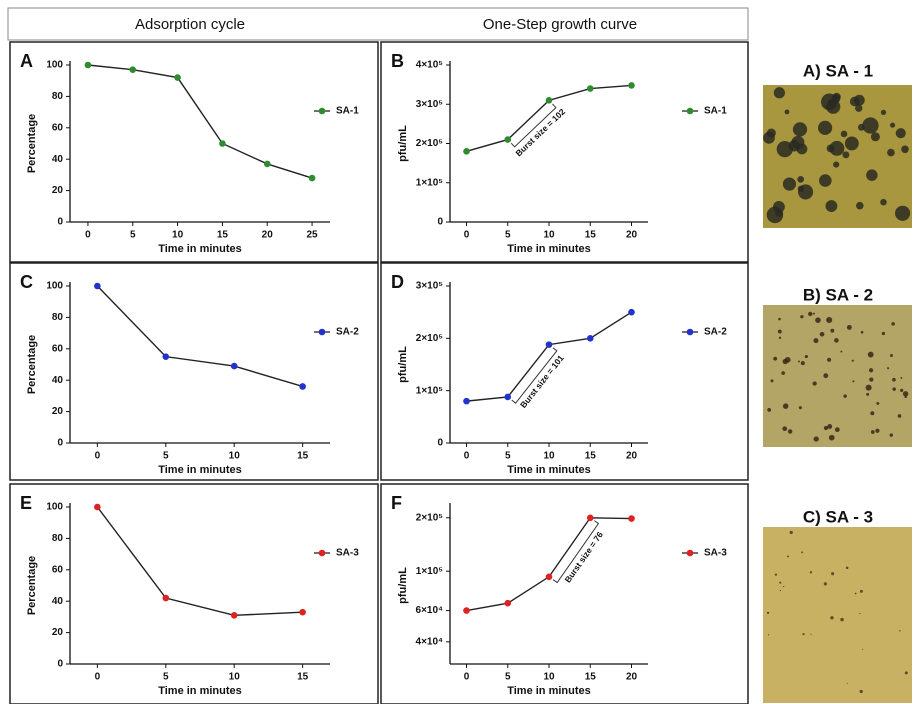 This screenshot has width=913, height=704. Describe the element at coordinates (715, 553) in the screenshot. I see `legend-label: SA-3` at that location.